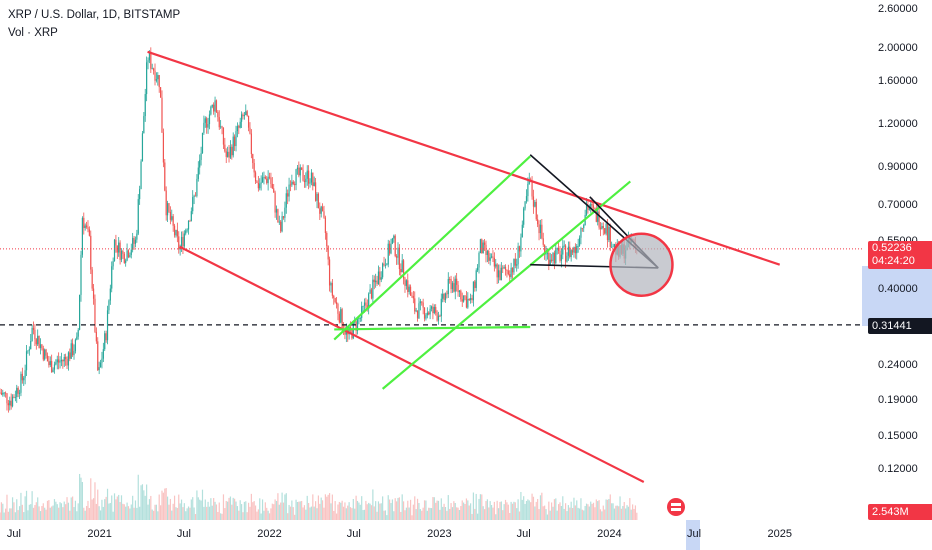  Describe the element at coordinates (676, 509) in the screenshot. I see `alert-icon-bar` at that location.